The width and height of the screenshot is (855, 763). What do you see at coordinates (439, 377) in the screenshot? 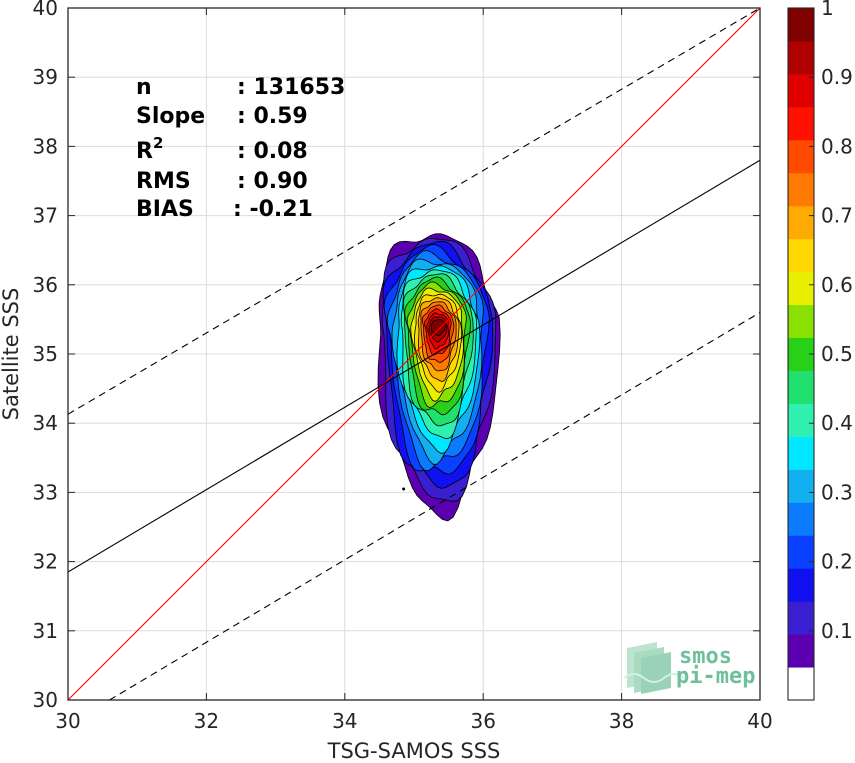
I see `density-contours` at bounding box center [439, 377].